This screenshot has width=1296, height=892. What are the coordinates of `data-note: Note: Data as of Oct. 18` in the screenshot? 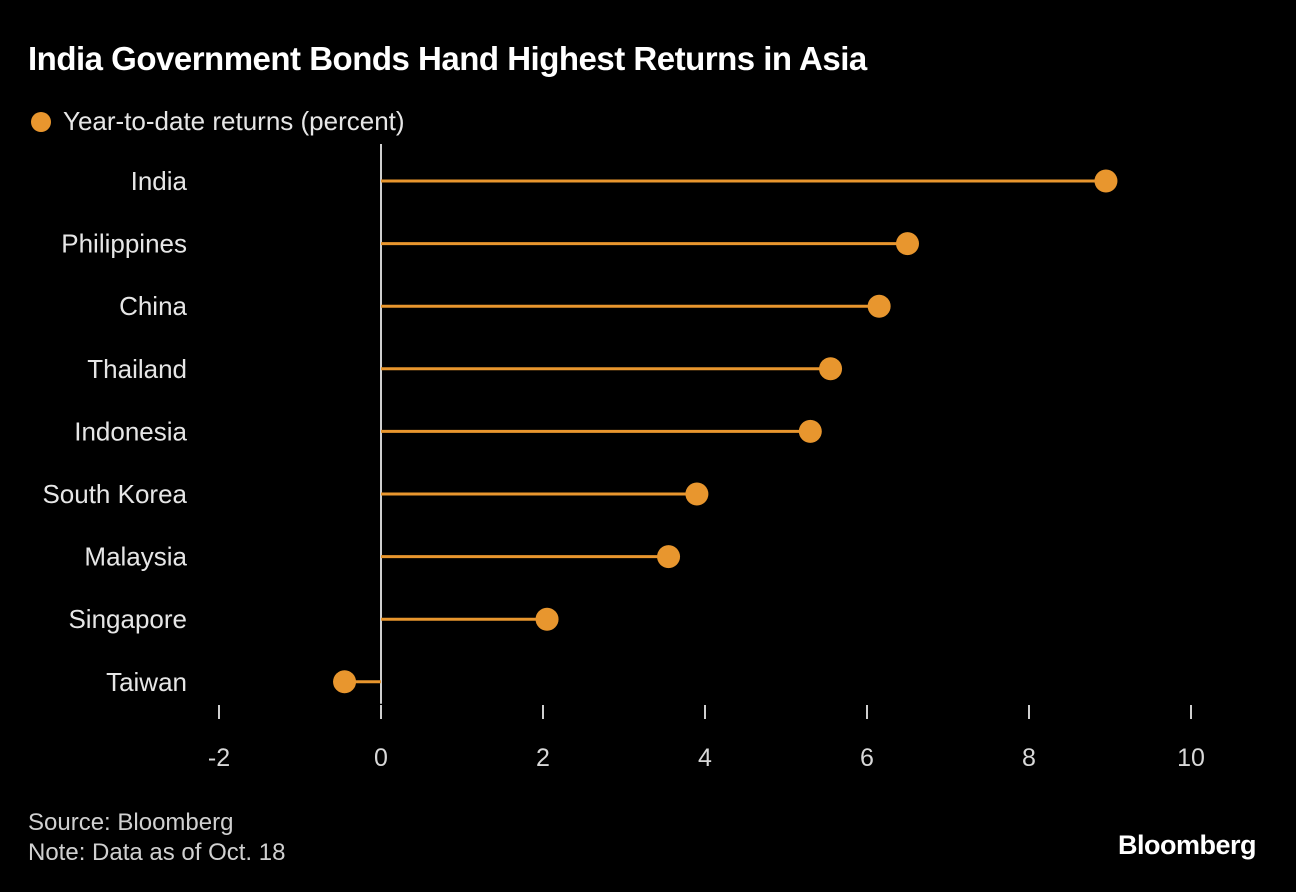 It's located at (157, 852).